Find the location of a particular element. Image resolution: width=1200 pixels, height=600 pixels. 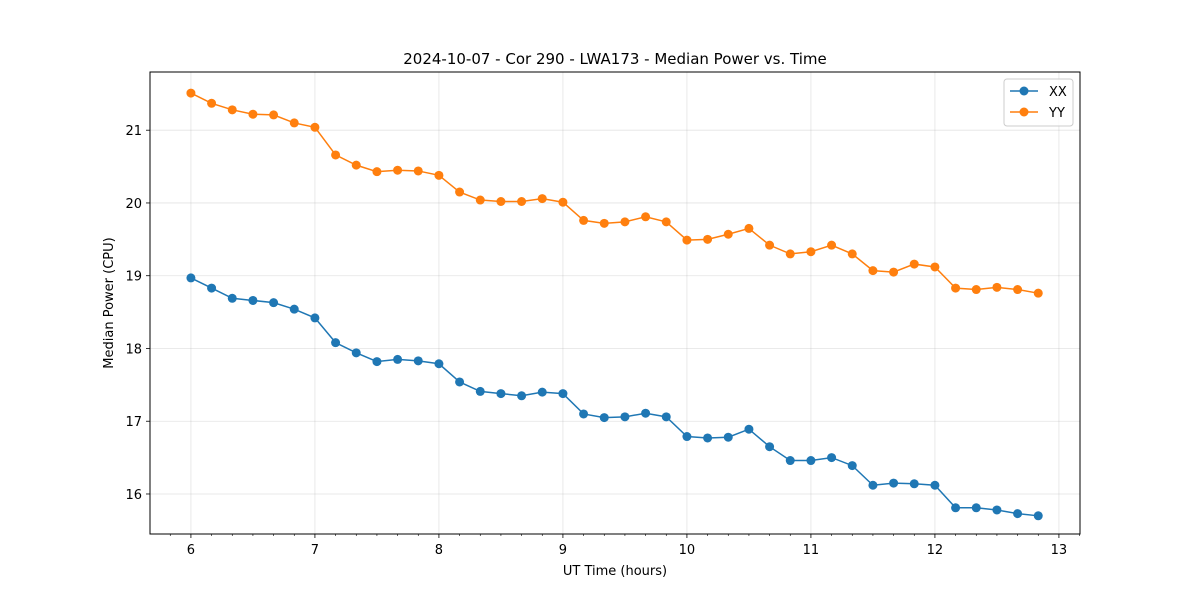

x-tick-label: 8 is located at coordinates (439, 550).